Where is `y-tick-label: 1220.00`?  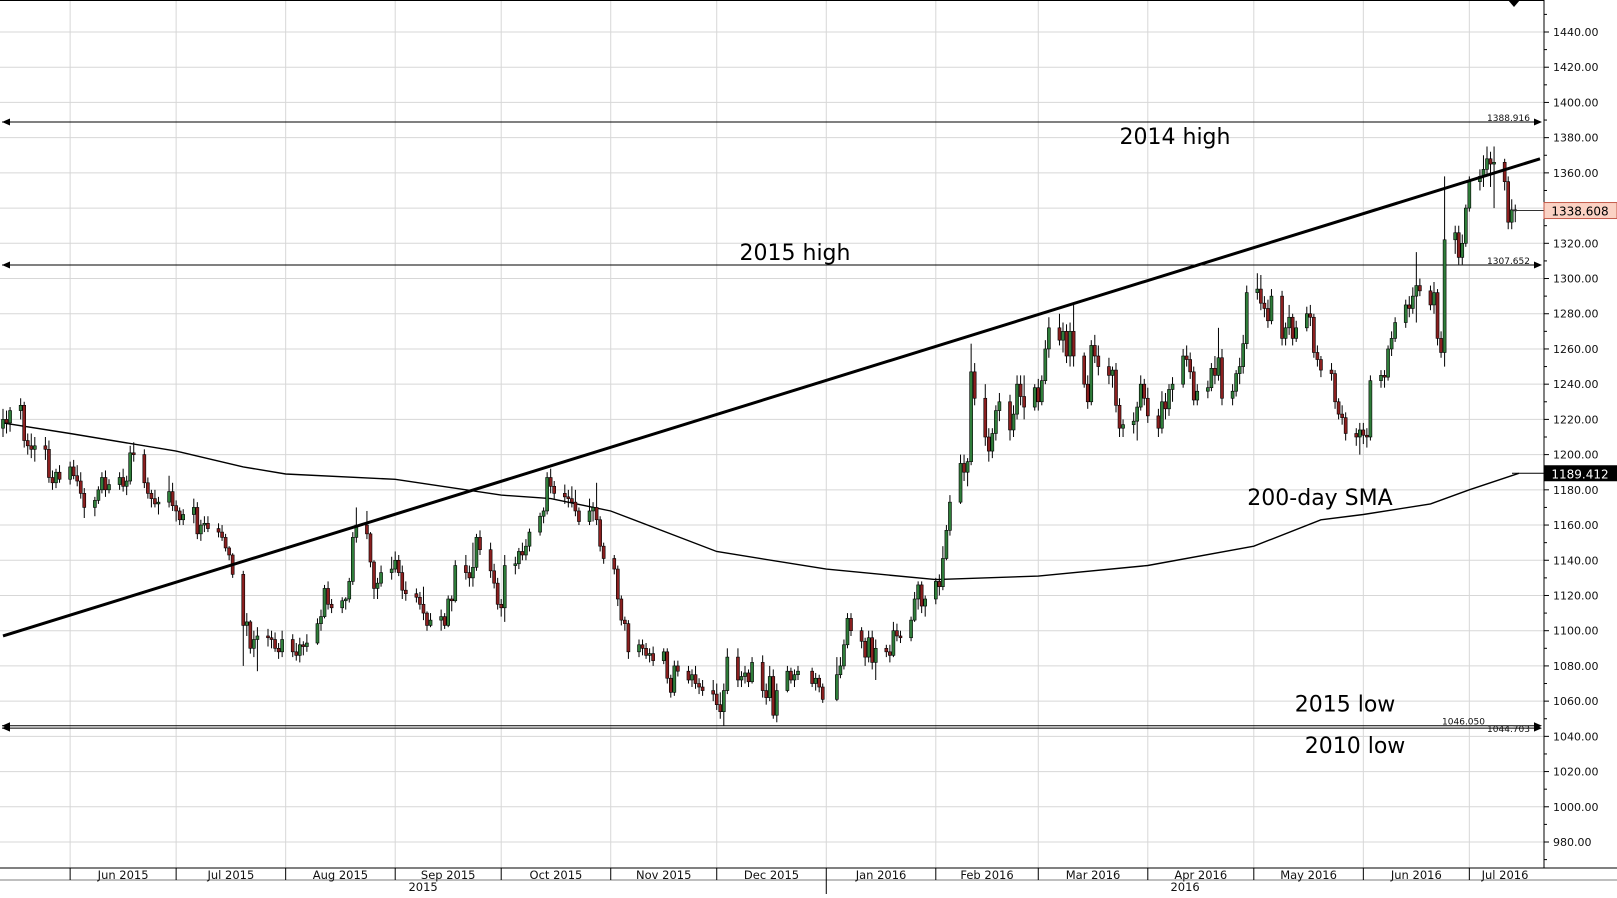
y-tick-label: 1220.00 is located at coordinates (1576, 419).